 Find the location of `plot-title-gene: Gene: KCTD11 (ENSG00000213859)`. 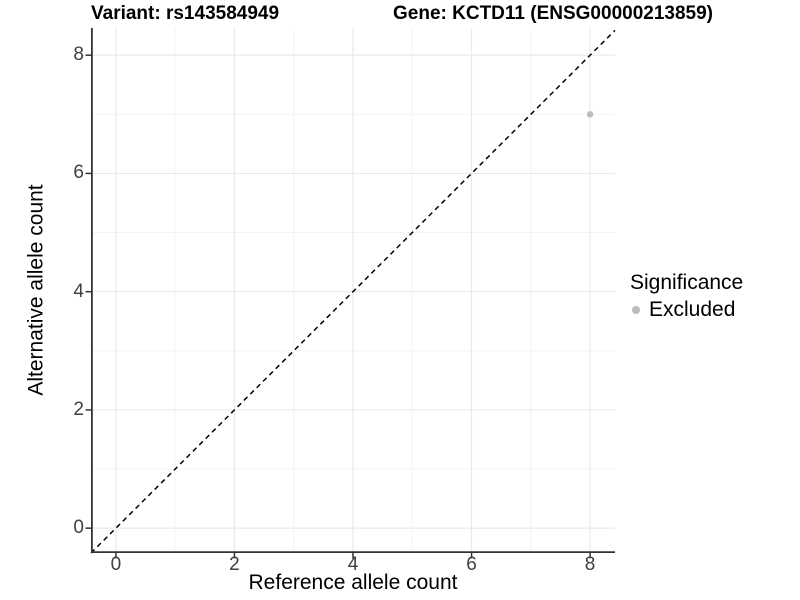

plot-title-gene: Gene: KCTD11 (ENSG00000213859) is located at coordinates (553, 13).